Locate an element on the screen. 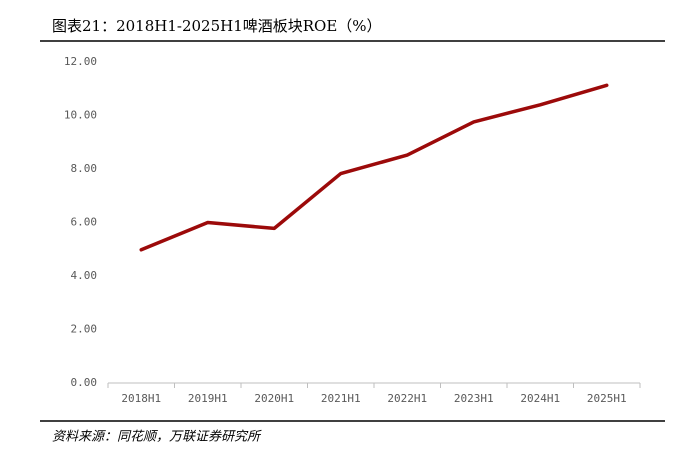 This screenshot has width=680, height=463. y-tick-label: 2.00 is located at coordinates (84, 329).